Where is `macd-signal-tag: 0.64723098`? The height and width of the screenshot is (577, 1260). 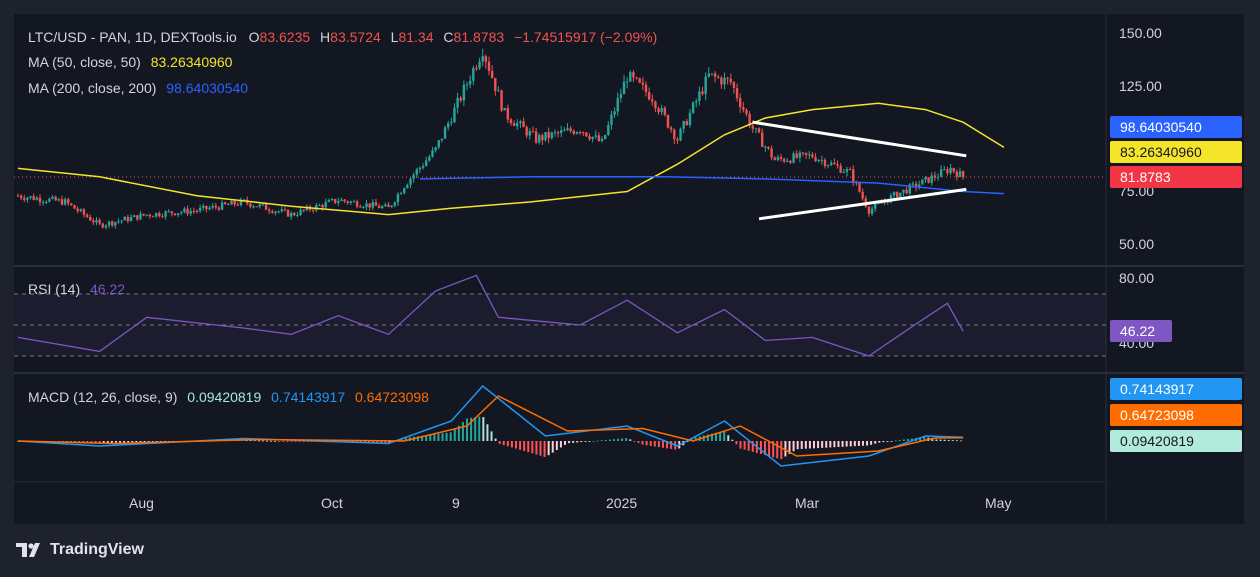
macd-signal-tag: 0.64723098 is located at coordinates (1176, 415).